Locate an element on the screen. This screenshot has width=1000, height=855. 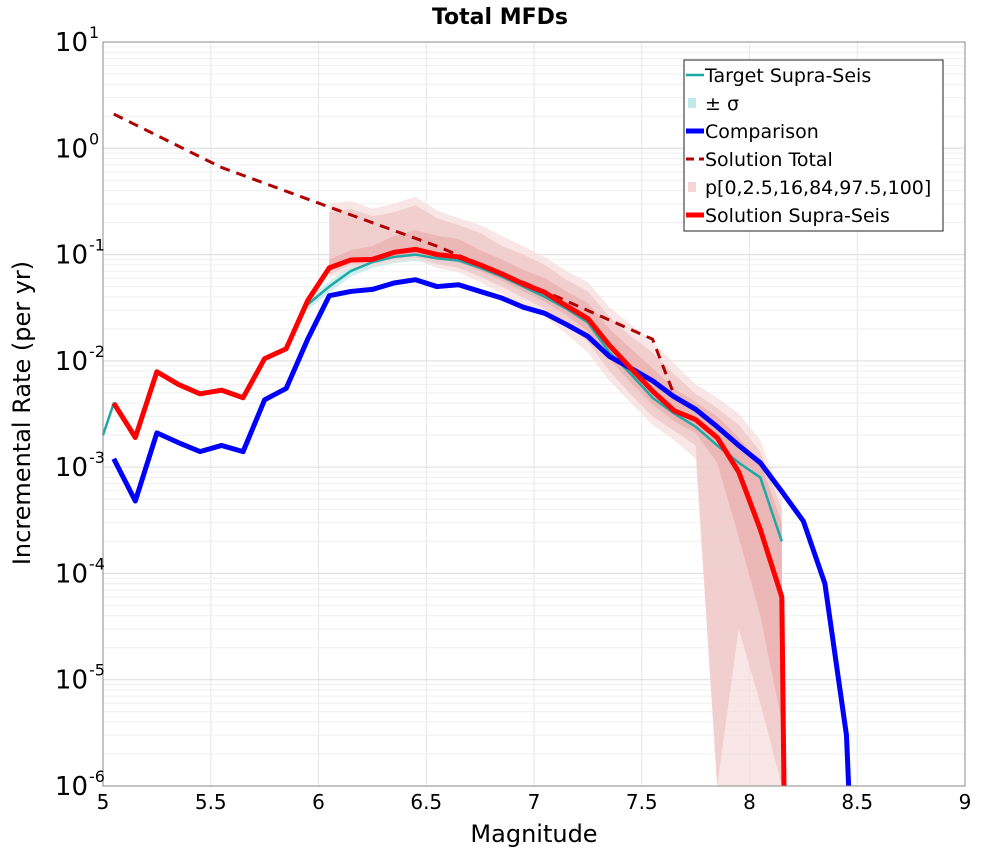
x-tick-label: 9 is located at coordinates (965, 802).